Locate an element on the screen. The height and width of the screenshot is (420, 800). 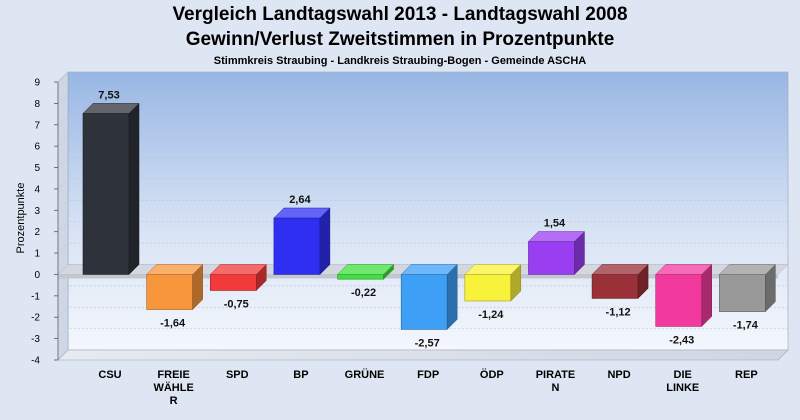
category-label: FDP is located at coordinates (428, 375).